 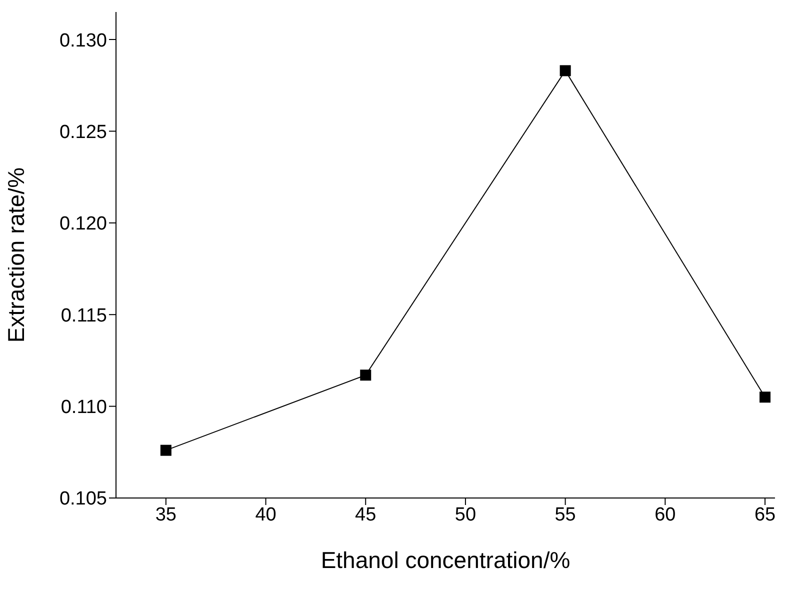 What do you see at coordinates (465, 515) in the screenshot?
I see `x-tick-label: 50` at bounding box center [465, 515].